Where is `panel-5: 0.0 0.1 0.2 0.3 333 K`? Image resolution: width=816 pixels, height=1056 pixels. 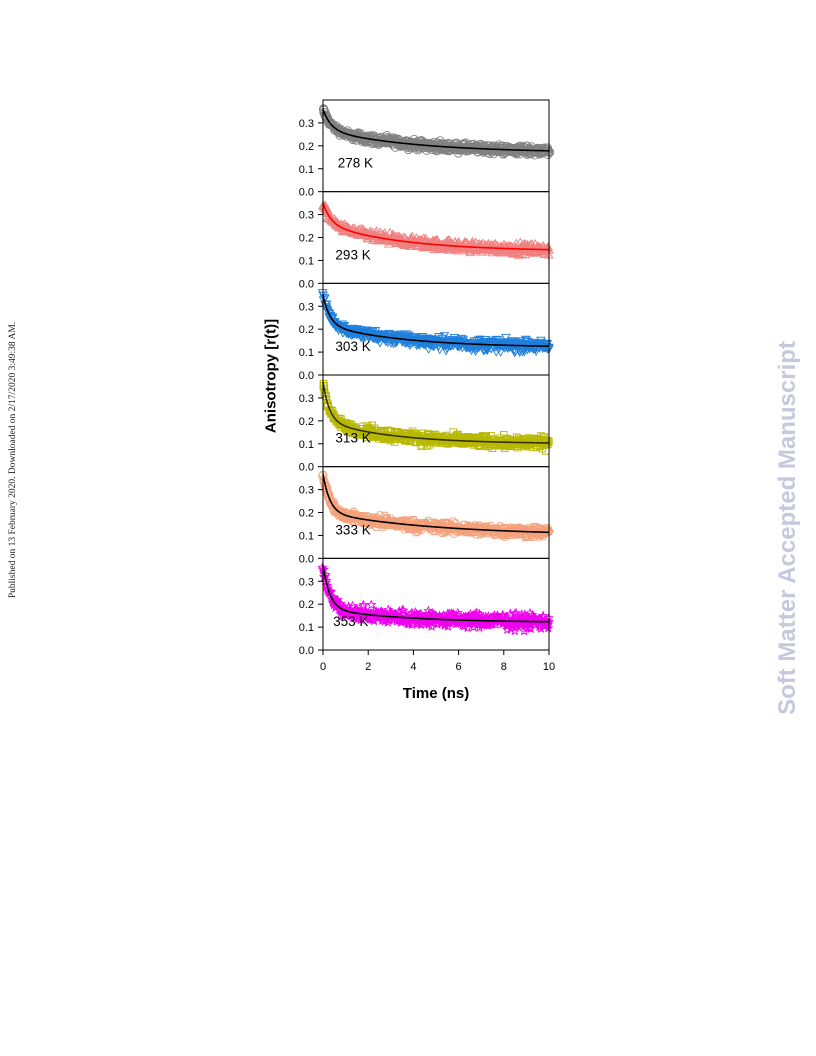
panel-5: 0.0 0.1 0.2 0.3 333 K is located at coordinates (426, 515).